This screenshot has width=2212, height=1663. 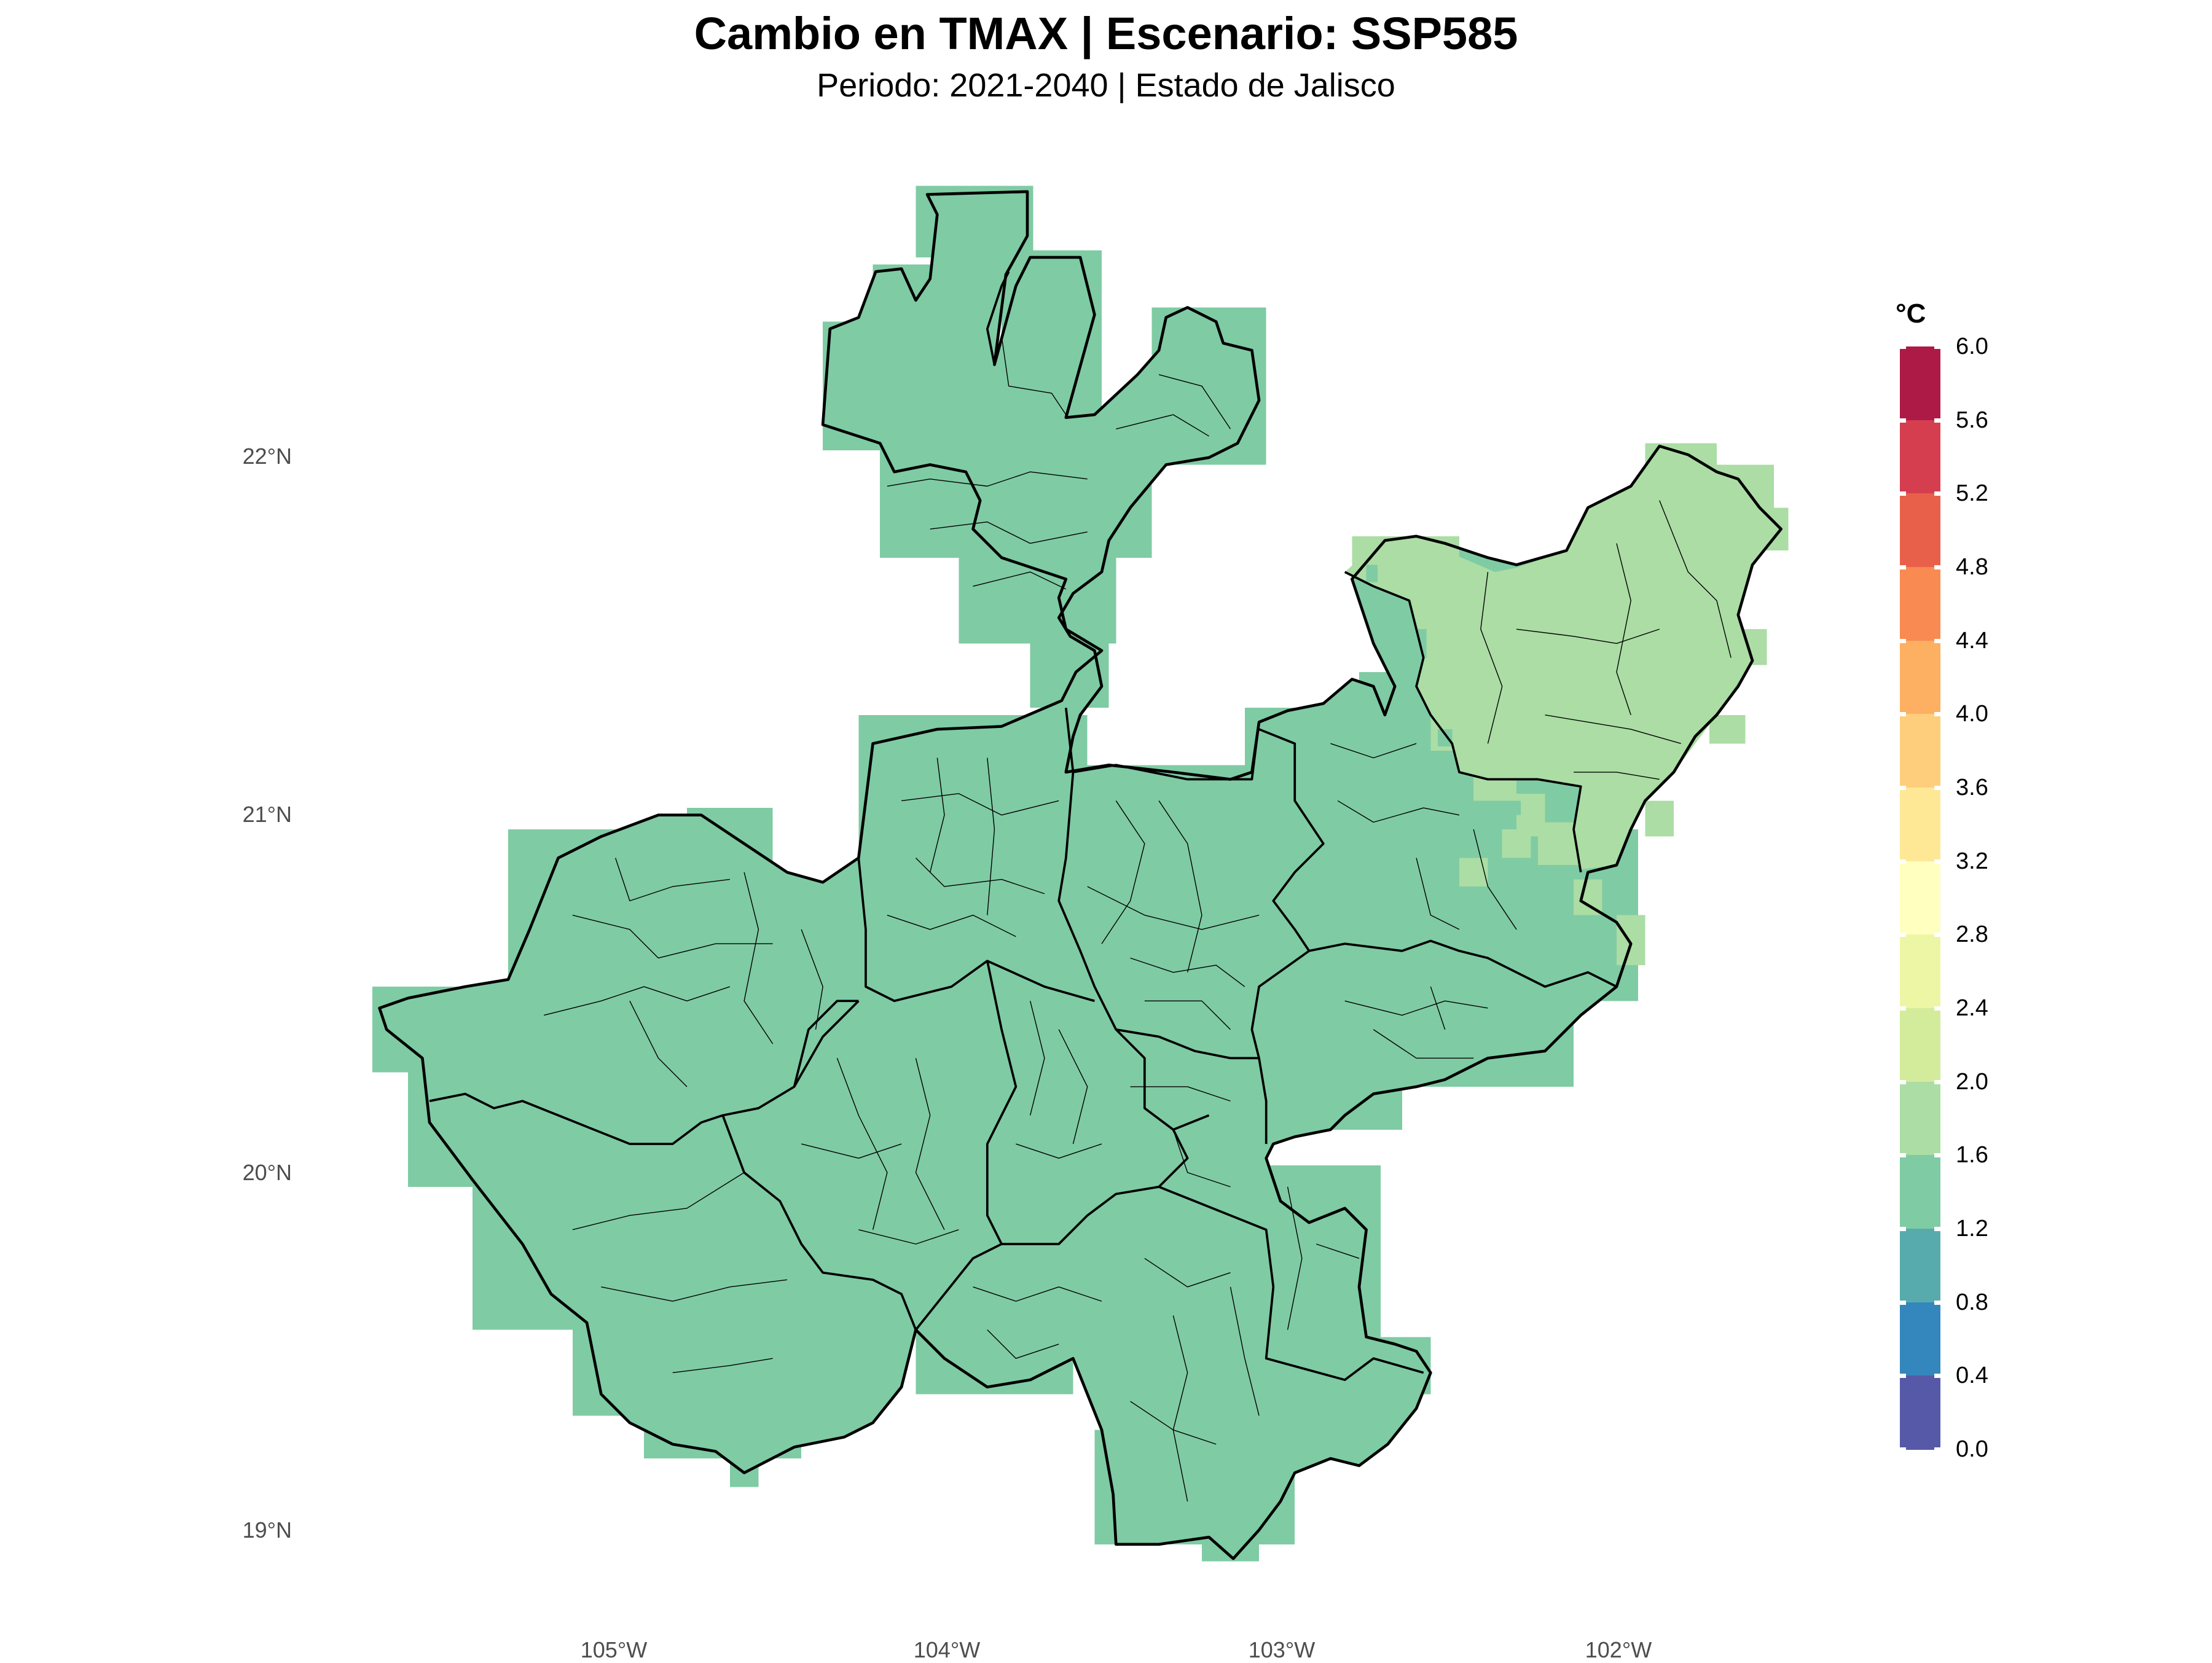 What do you see at coordinates (1282, 1649) in the screenshot?
I see `lon-label-103w: 103°W` at bounding box center [1282, 1649].